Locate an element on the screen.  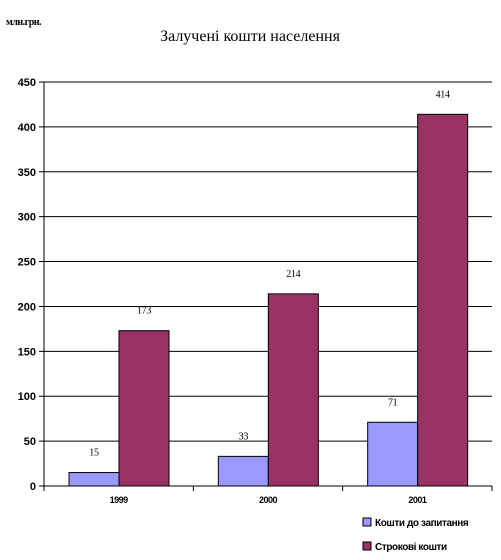
legend-label: Кошти до запитання is located at coordinates (422, 523).